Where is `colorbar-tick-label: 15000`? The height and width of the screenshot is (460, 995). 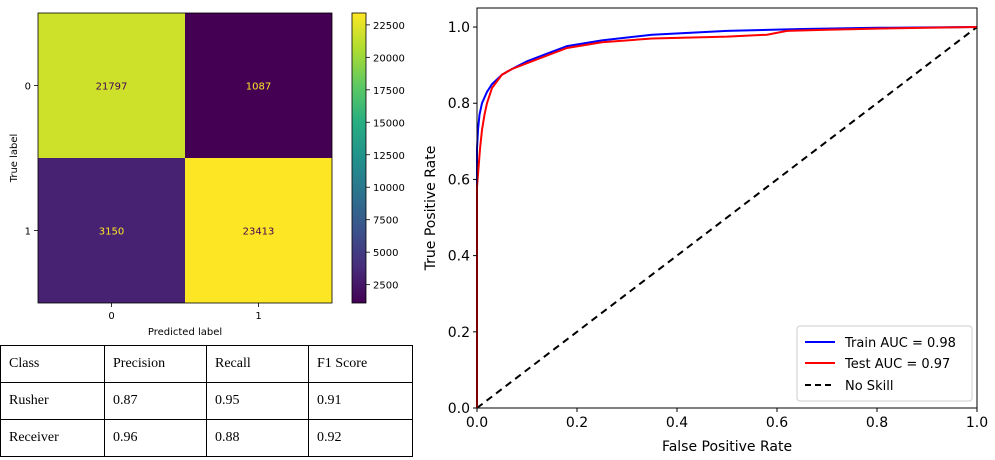
colorbar-tick-label: 15000 is located at coordinates (389, 123).